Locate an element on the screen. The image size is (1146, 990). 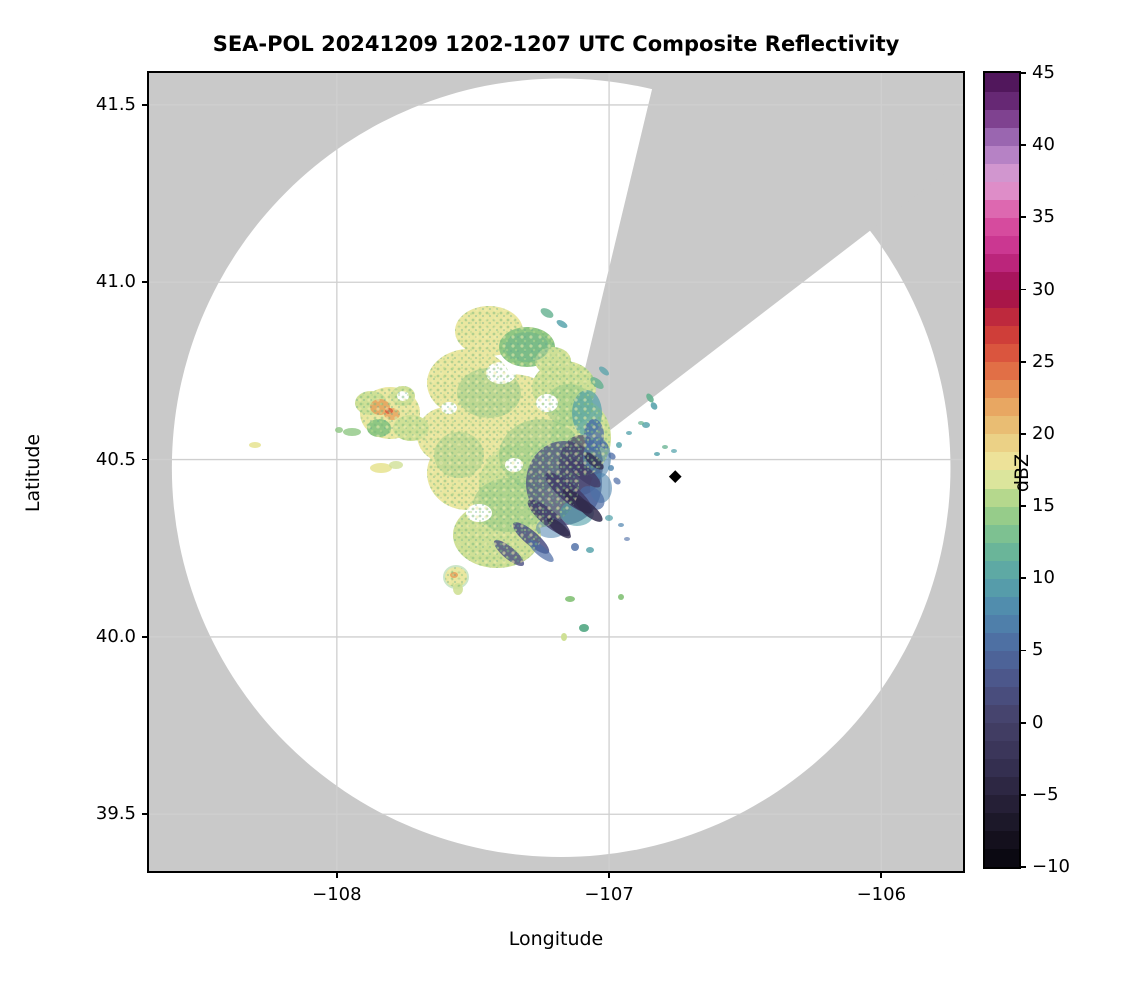
colorbar-tick-label: 0 is located at coordinates (1038, 722).